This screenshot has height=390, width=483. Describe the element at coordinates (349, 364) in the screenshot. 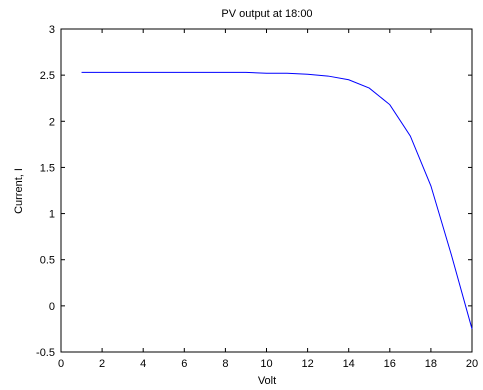

I see `x-tick-label: 14` at that location.